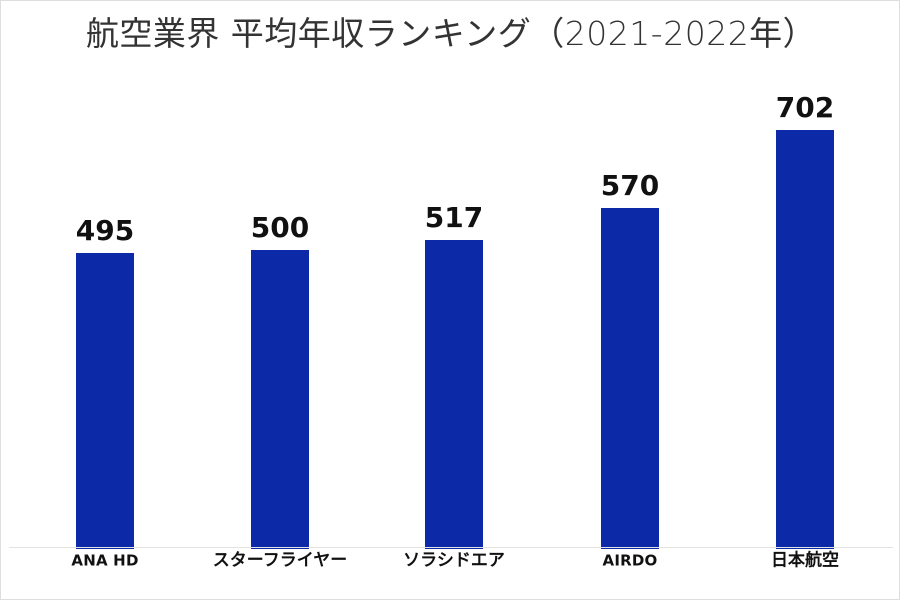 The width and height of the screenshot is (900, 600). What do you see at coordinates (451, 547) in the screenshot?
I see `category-axis-line` at bounding box center [451, 547].